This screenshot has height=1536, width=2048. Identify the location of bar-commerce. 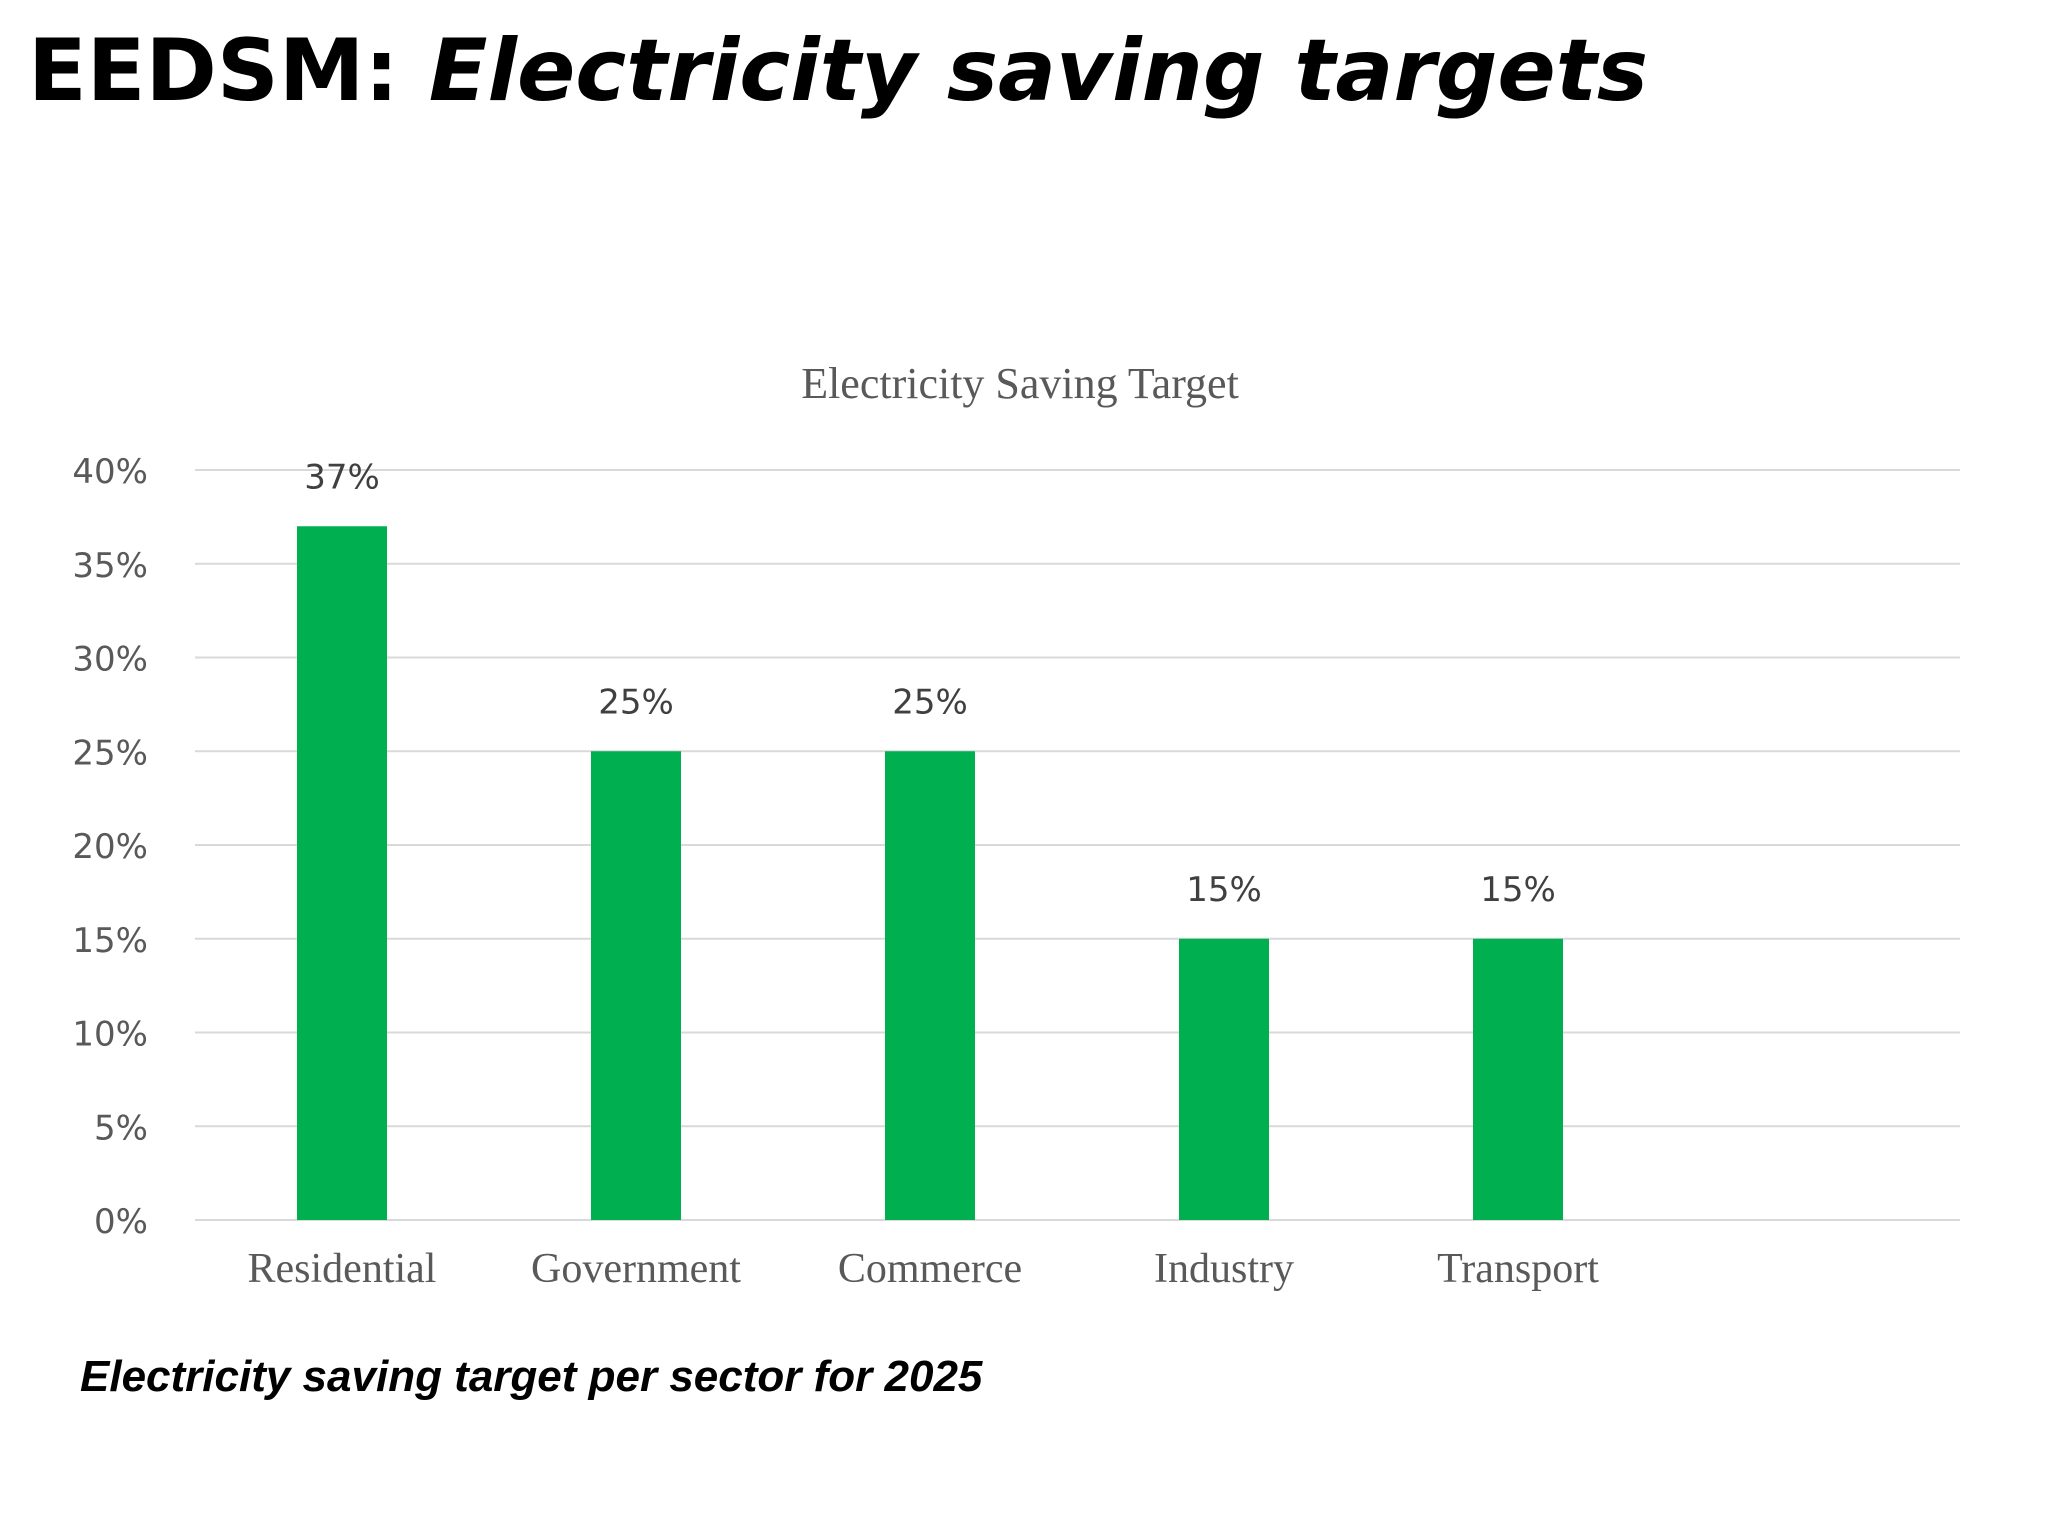
(930, 985).